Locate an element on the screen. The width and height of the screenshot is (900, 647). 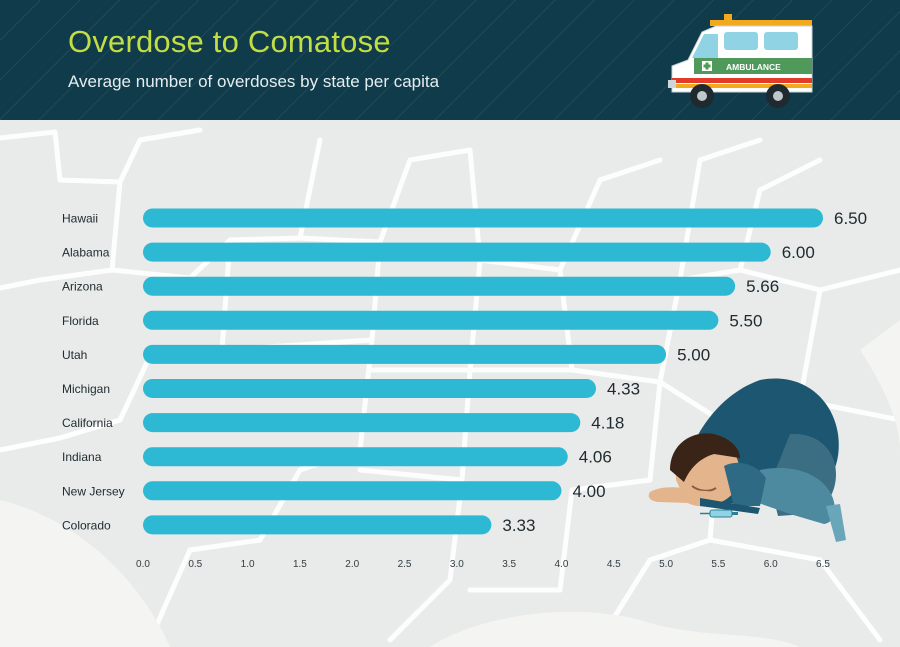
category-label: California is located at coordinates (87, 423).